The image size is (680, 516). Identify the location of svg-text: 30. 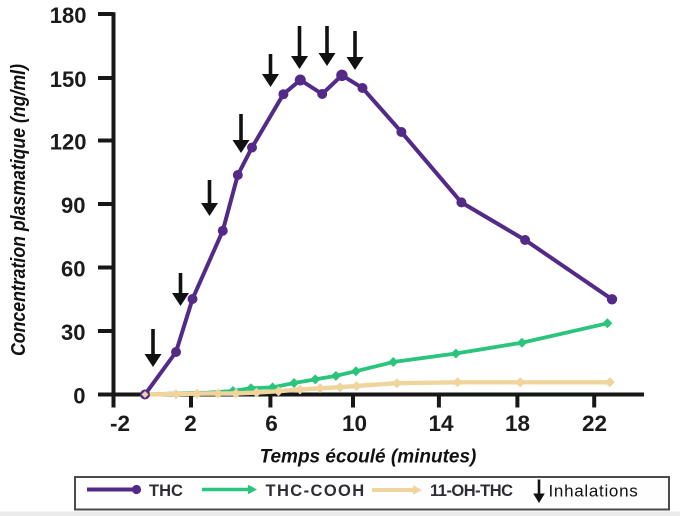
(73, 332).